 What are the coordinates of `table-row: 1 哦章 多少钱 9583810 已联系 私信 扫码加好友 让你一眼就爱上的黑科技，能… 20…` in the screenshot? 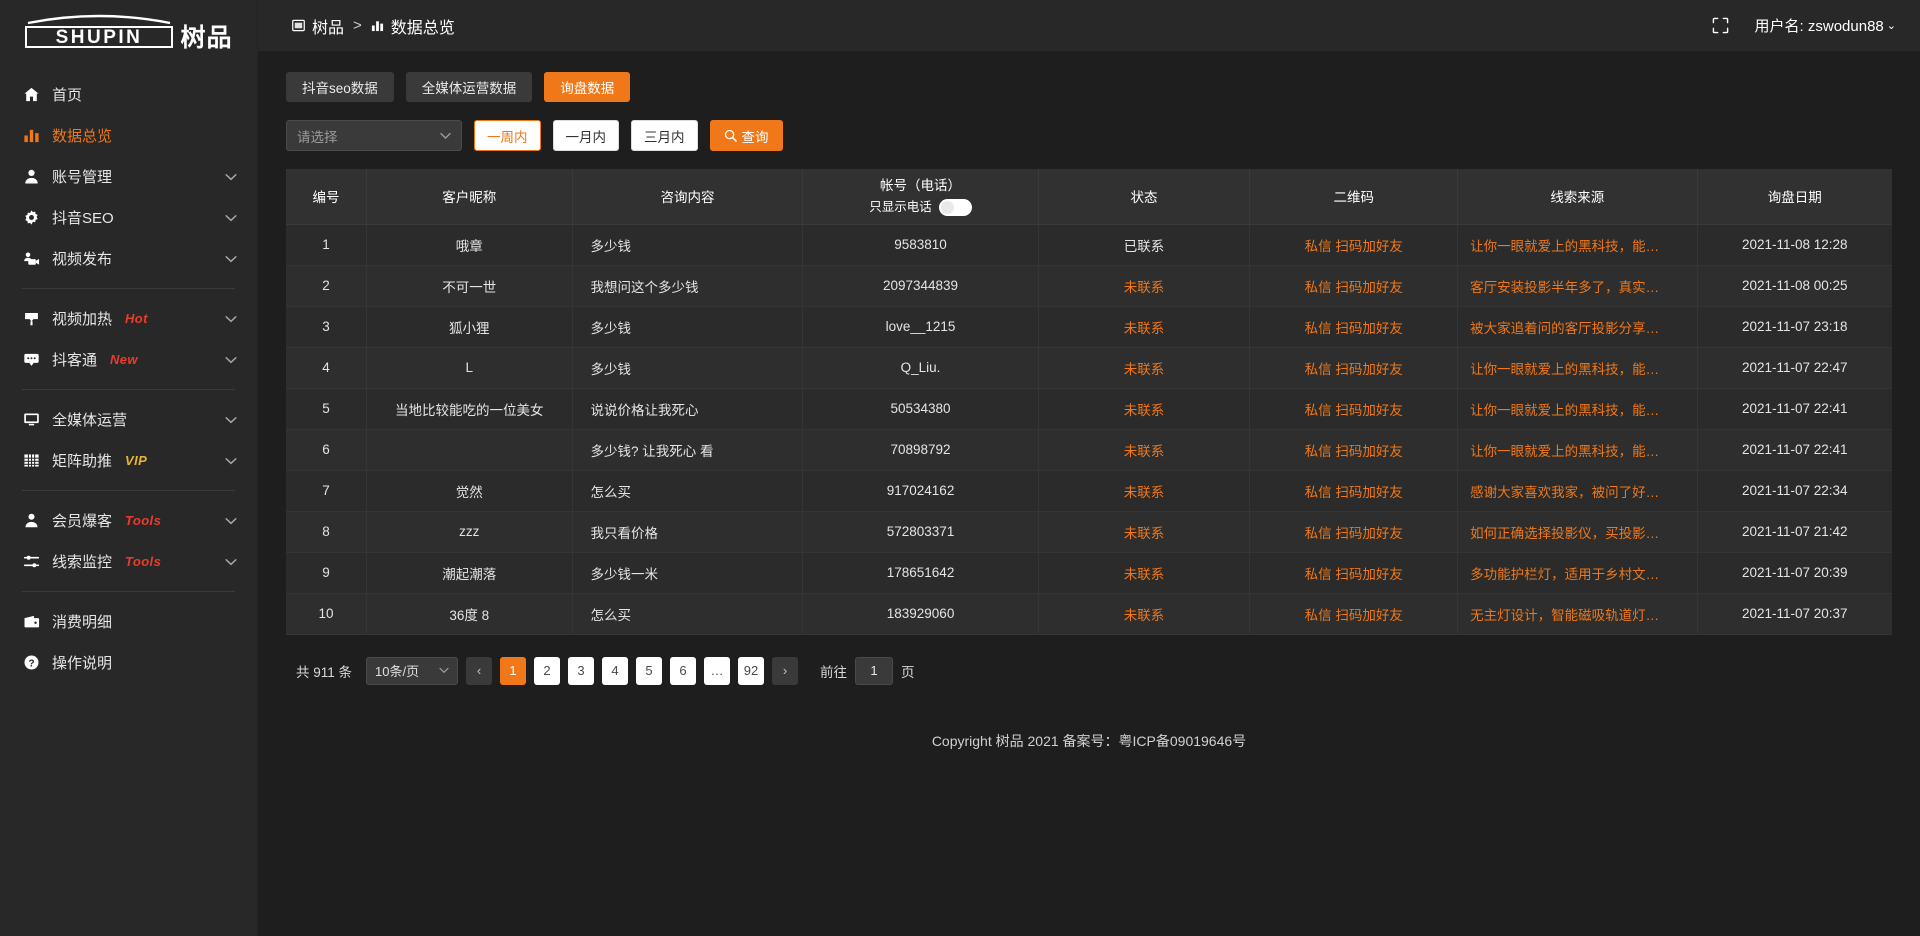 It's located at (1089, 245).